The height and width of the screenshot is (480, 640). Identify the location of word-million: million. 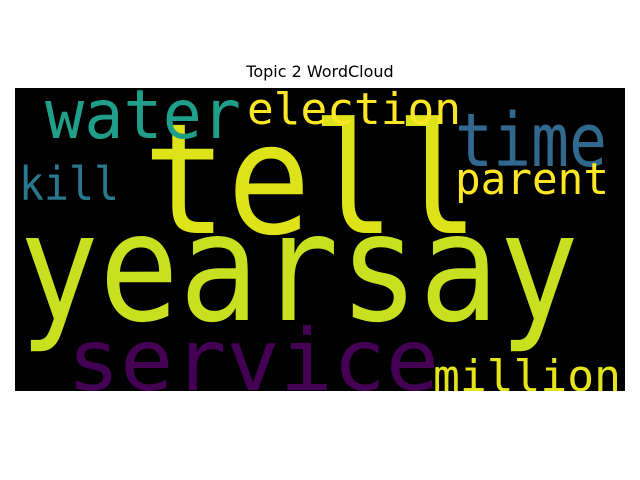
(527, 371).